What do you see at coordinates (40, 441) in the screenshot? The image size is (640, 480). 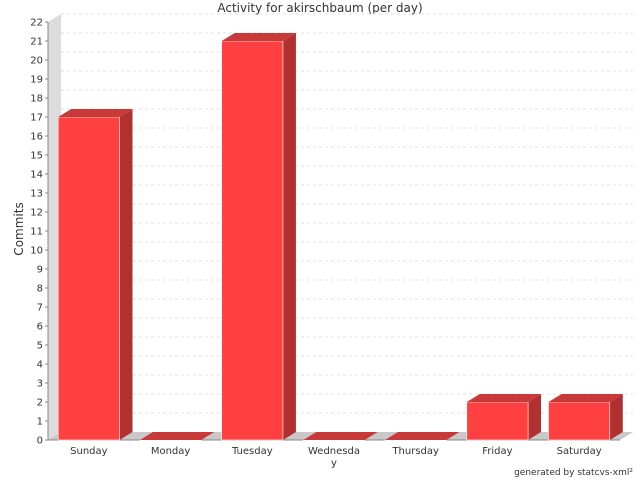 I see `y-tick-label: 0` at bounding box center [40, 441].